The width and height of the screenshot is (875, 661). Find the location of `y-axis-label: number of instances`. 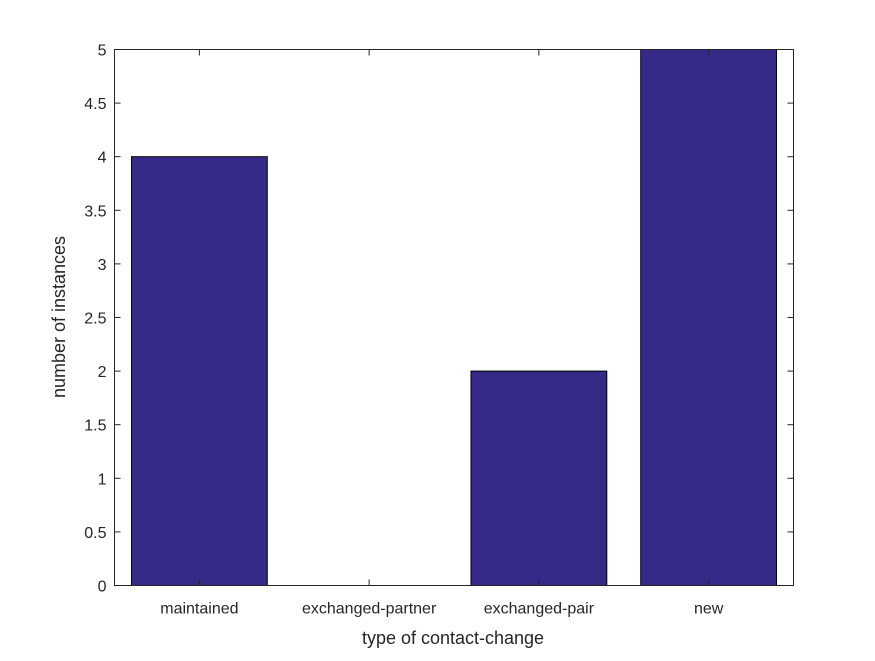

y-axis-label: number of instances is located at coordinates (59, 317).